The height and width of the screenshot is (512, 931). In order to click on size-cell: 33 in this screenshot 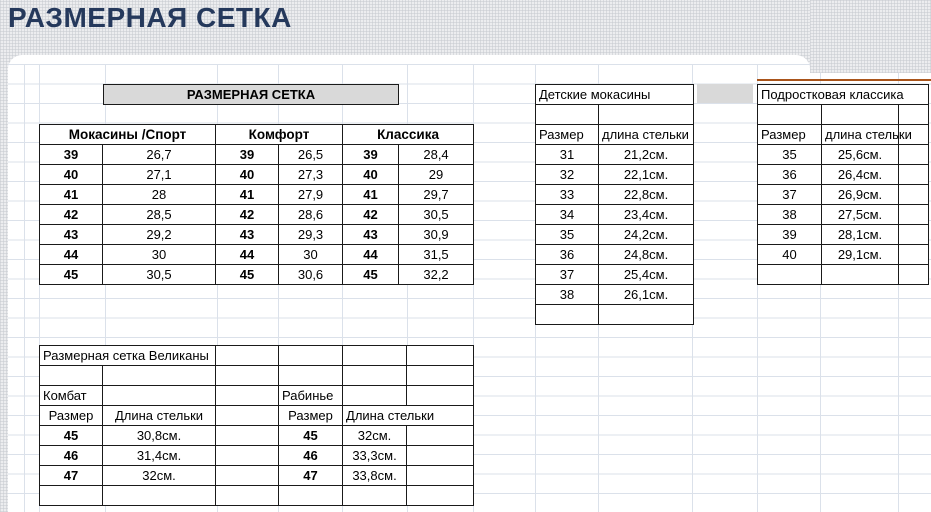, I will do `click(567, 194)`.